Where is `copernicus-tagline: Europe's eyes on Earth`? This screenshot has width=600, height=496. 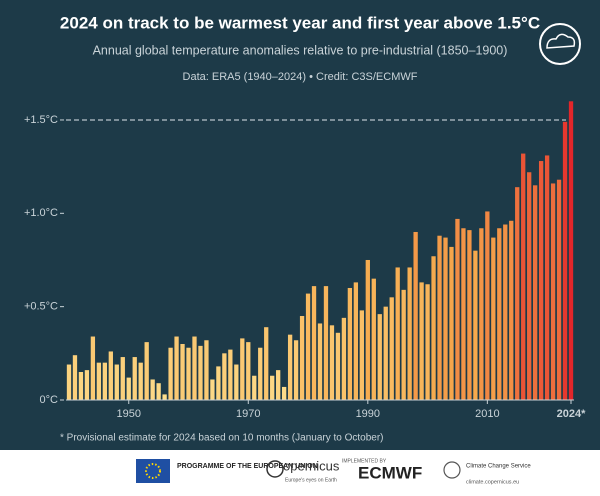 copernicus-tagline: Europe's eyes on Earth is located at coordinates (311, 480).